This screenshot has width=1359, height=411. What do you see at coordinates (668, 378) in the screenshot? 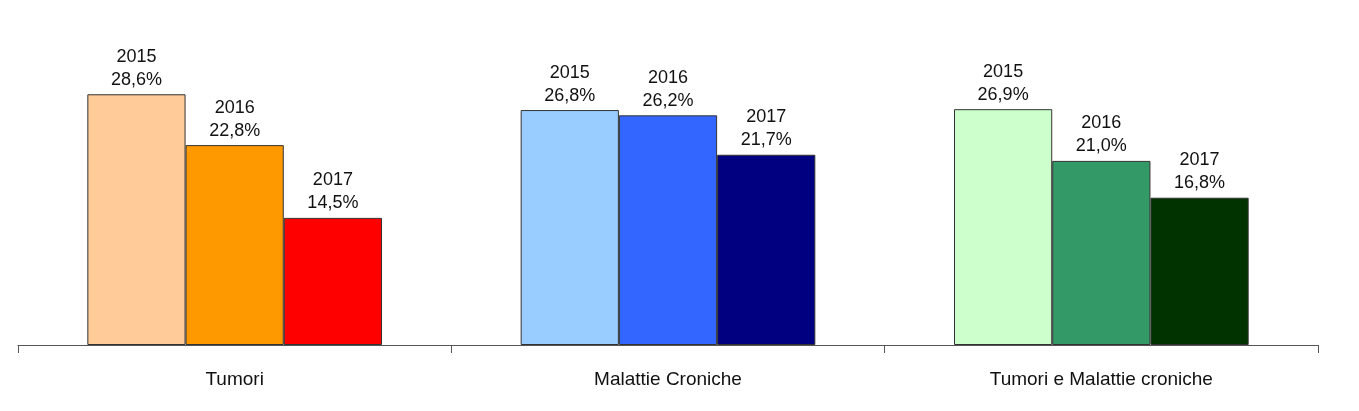
I see `x-tick-label: Malattie Croniche` at bounding box center [668, 378].